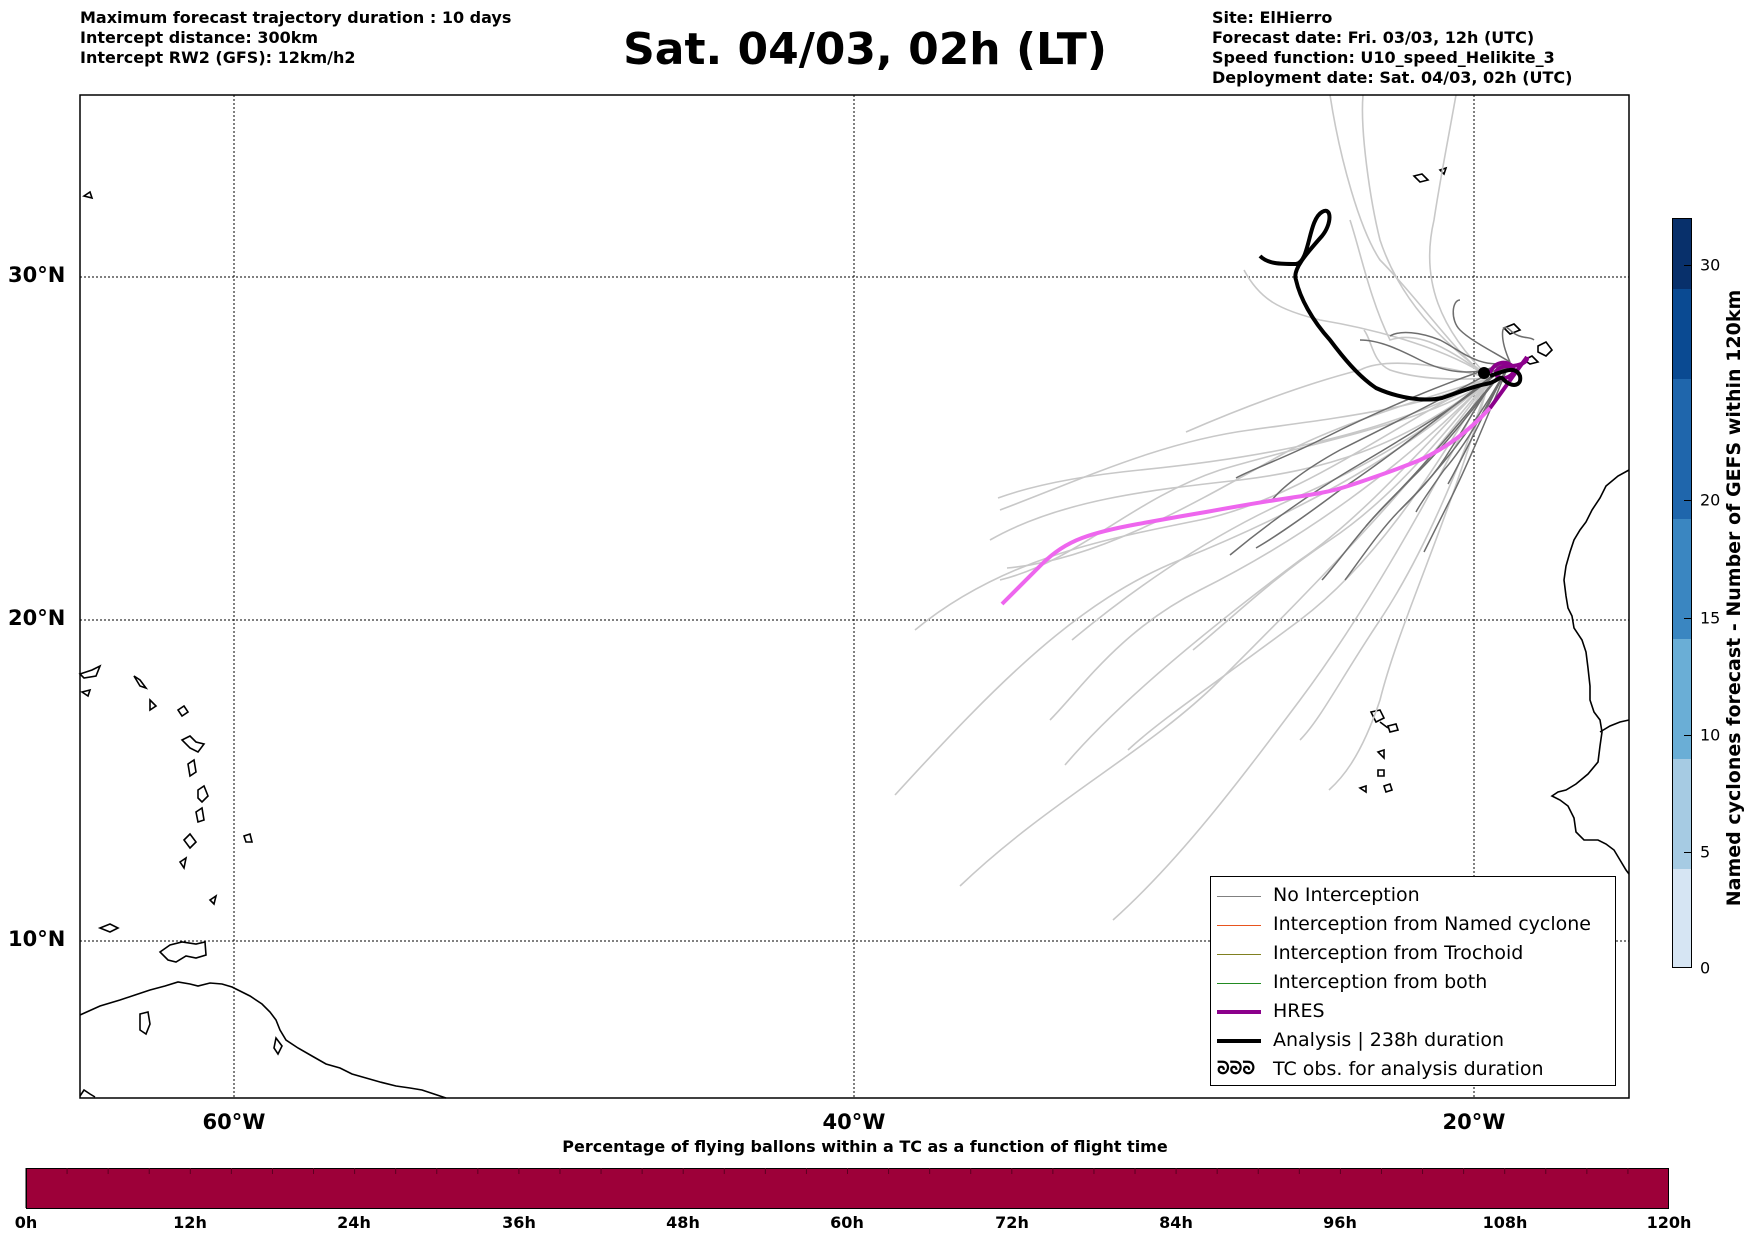 The image size is (1752, 1241). What do you see at coordinates (1176, 1222) in the screenshot?
I see `hbar-tick-84h: 84h` at bounding box center [1176, 1222].